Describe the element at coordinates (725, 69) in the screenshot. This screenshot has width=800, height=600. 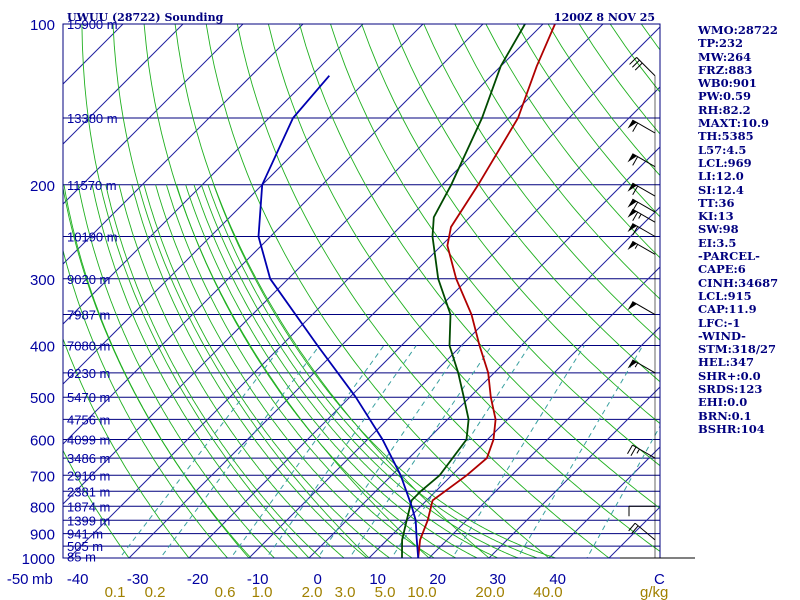
I see `index-line: FRZ:883` at that location.